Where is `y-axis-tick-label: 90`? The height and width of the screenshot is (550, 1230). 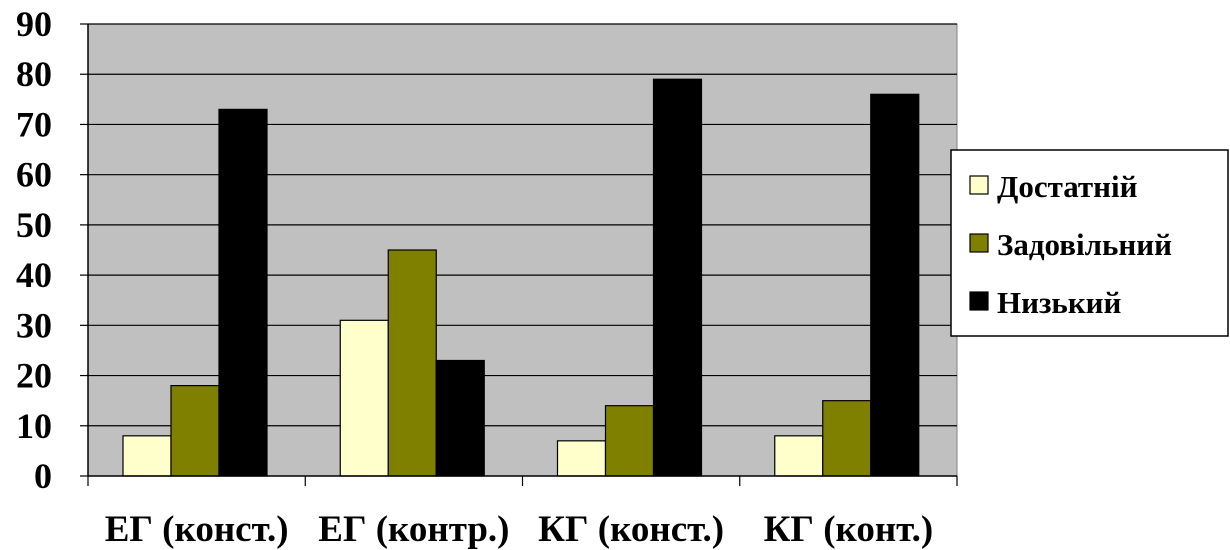
y-axis-tick-label: 90 is located at coordinates (34, 24).